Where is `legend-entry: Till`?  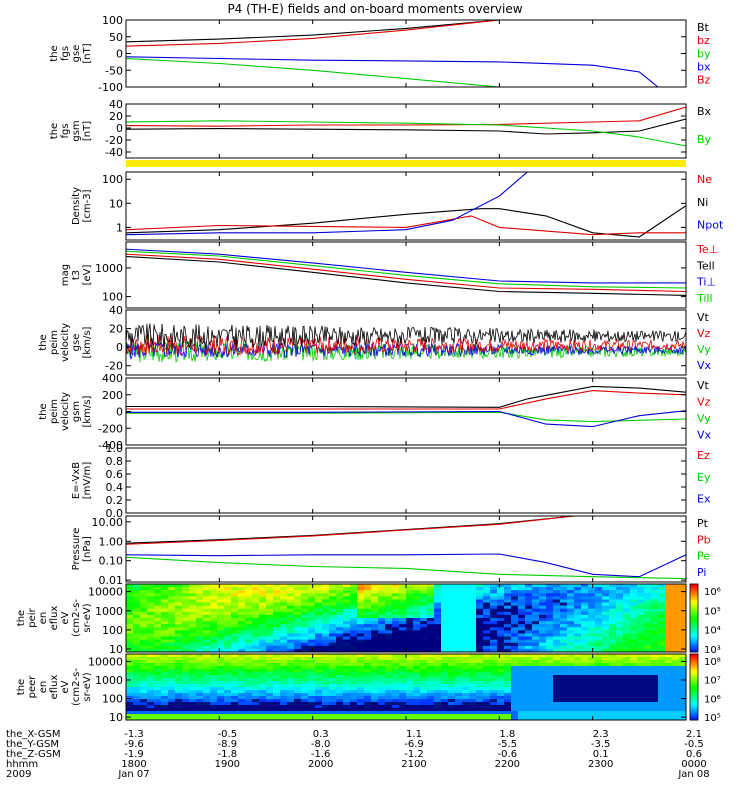
legend-entry: Till is located at coordinates (704, 298).